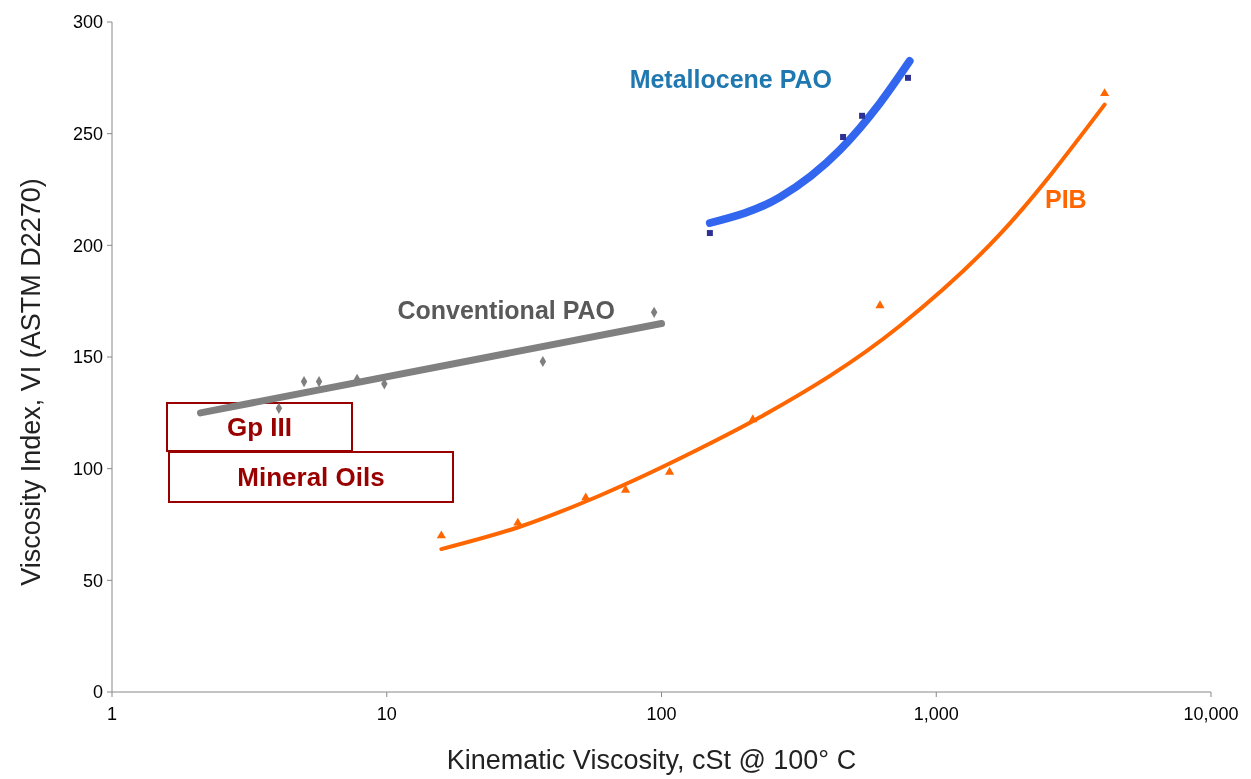 The height and width of the screenshot is (779, 1251). Describe the element at coordinates (112, 714) in the screenshot. I see `x-tick-label: 1` at that location.